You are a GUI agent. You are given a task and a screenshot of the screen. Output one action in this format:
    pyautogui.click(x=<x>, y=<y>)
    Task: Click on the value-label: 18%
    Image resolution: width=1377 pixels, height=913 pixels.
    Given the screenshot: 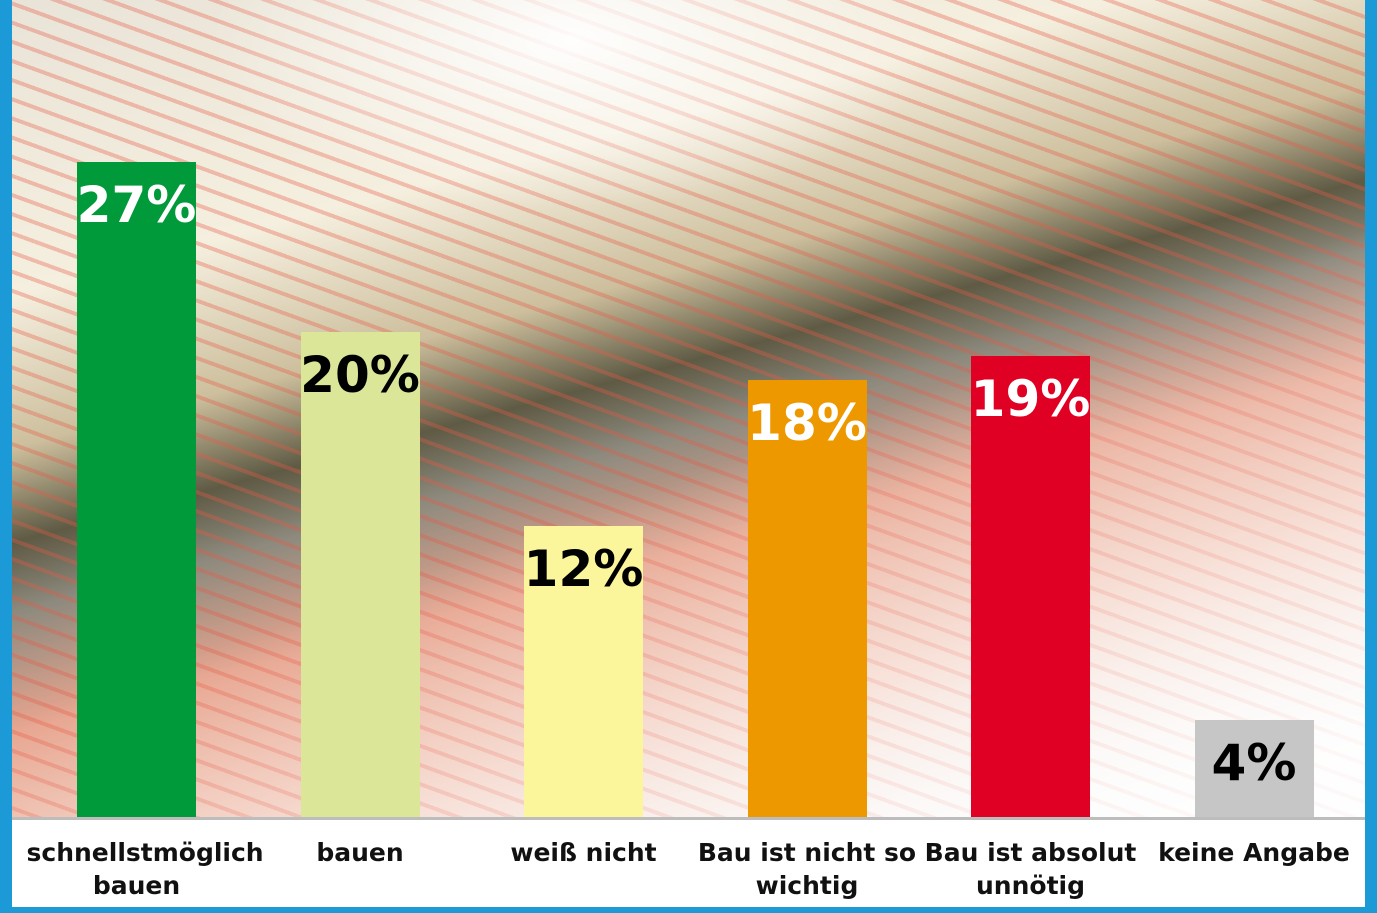 What is the action you would take?
    pyautogui.click(x=807, y=423)
    